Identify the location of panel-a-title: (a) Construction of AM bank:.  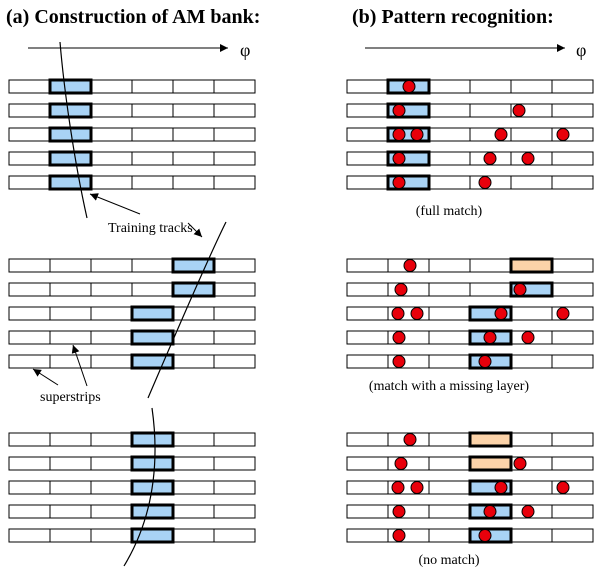
(133, 17).